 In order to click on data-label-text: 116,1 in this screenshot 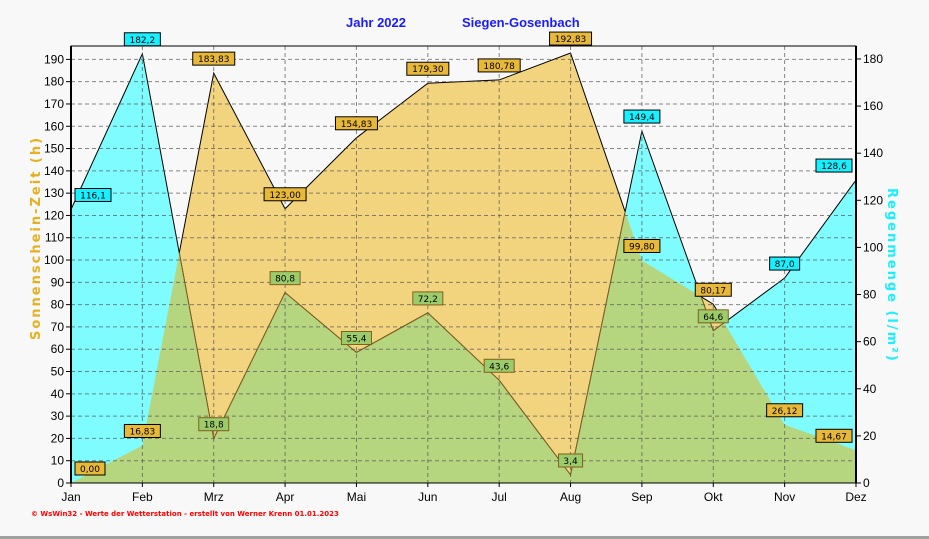, I will do `click(93, 196)`.